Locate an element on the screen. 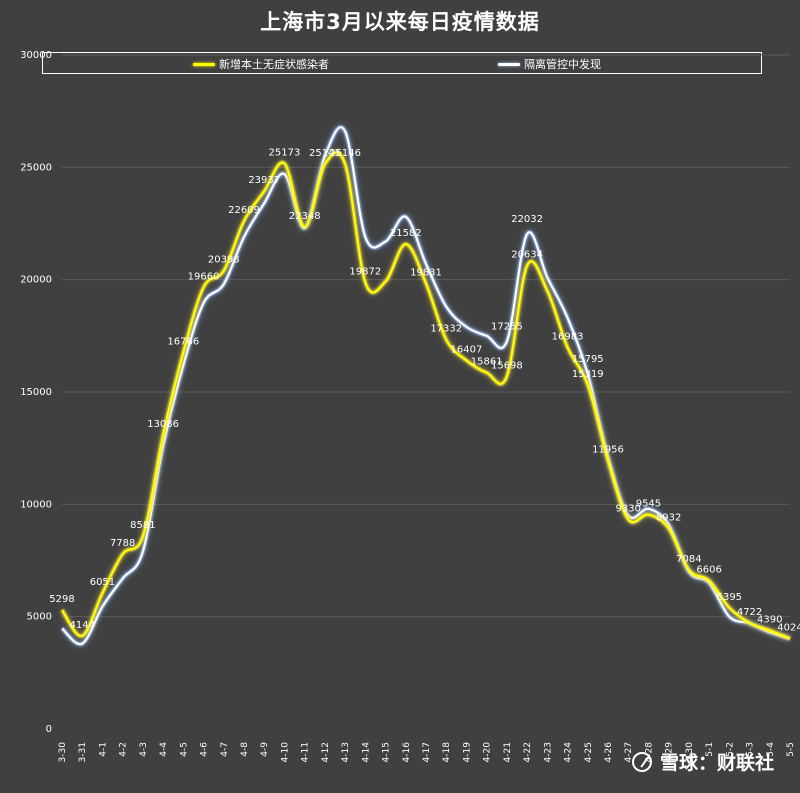  x-tick-label: 5-4 is located at coordinates (771, 749).